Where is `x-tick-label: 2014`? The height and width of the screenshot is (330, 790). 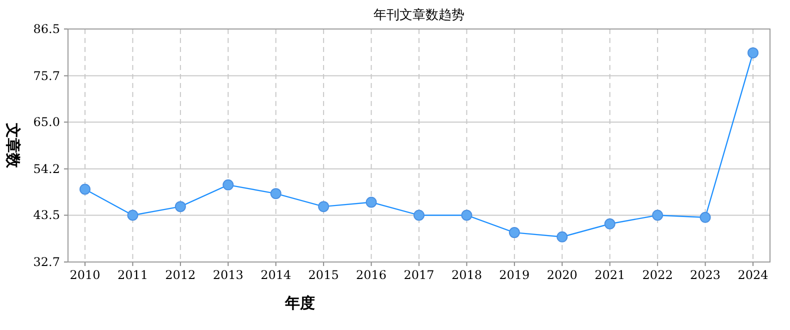
x-tick-label: 2014 is located at coordinates (276, 275).